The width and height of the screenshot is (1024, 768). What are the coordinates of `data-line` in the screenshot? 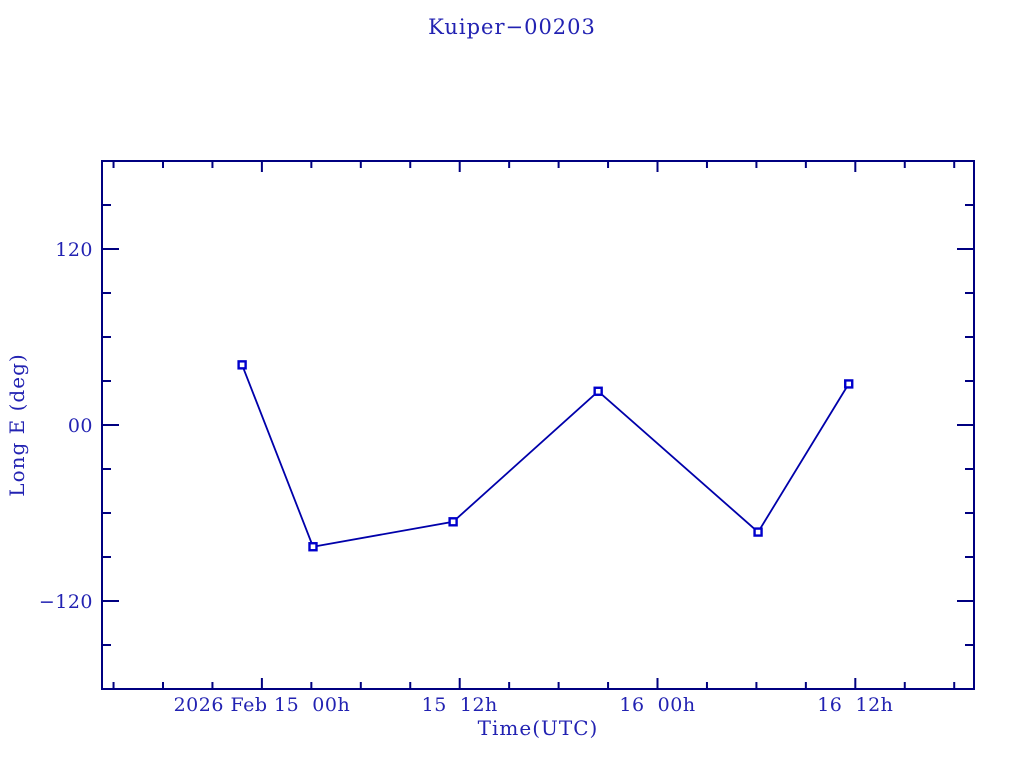 It's located at (545, 456).